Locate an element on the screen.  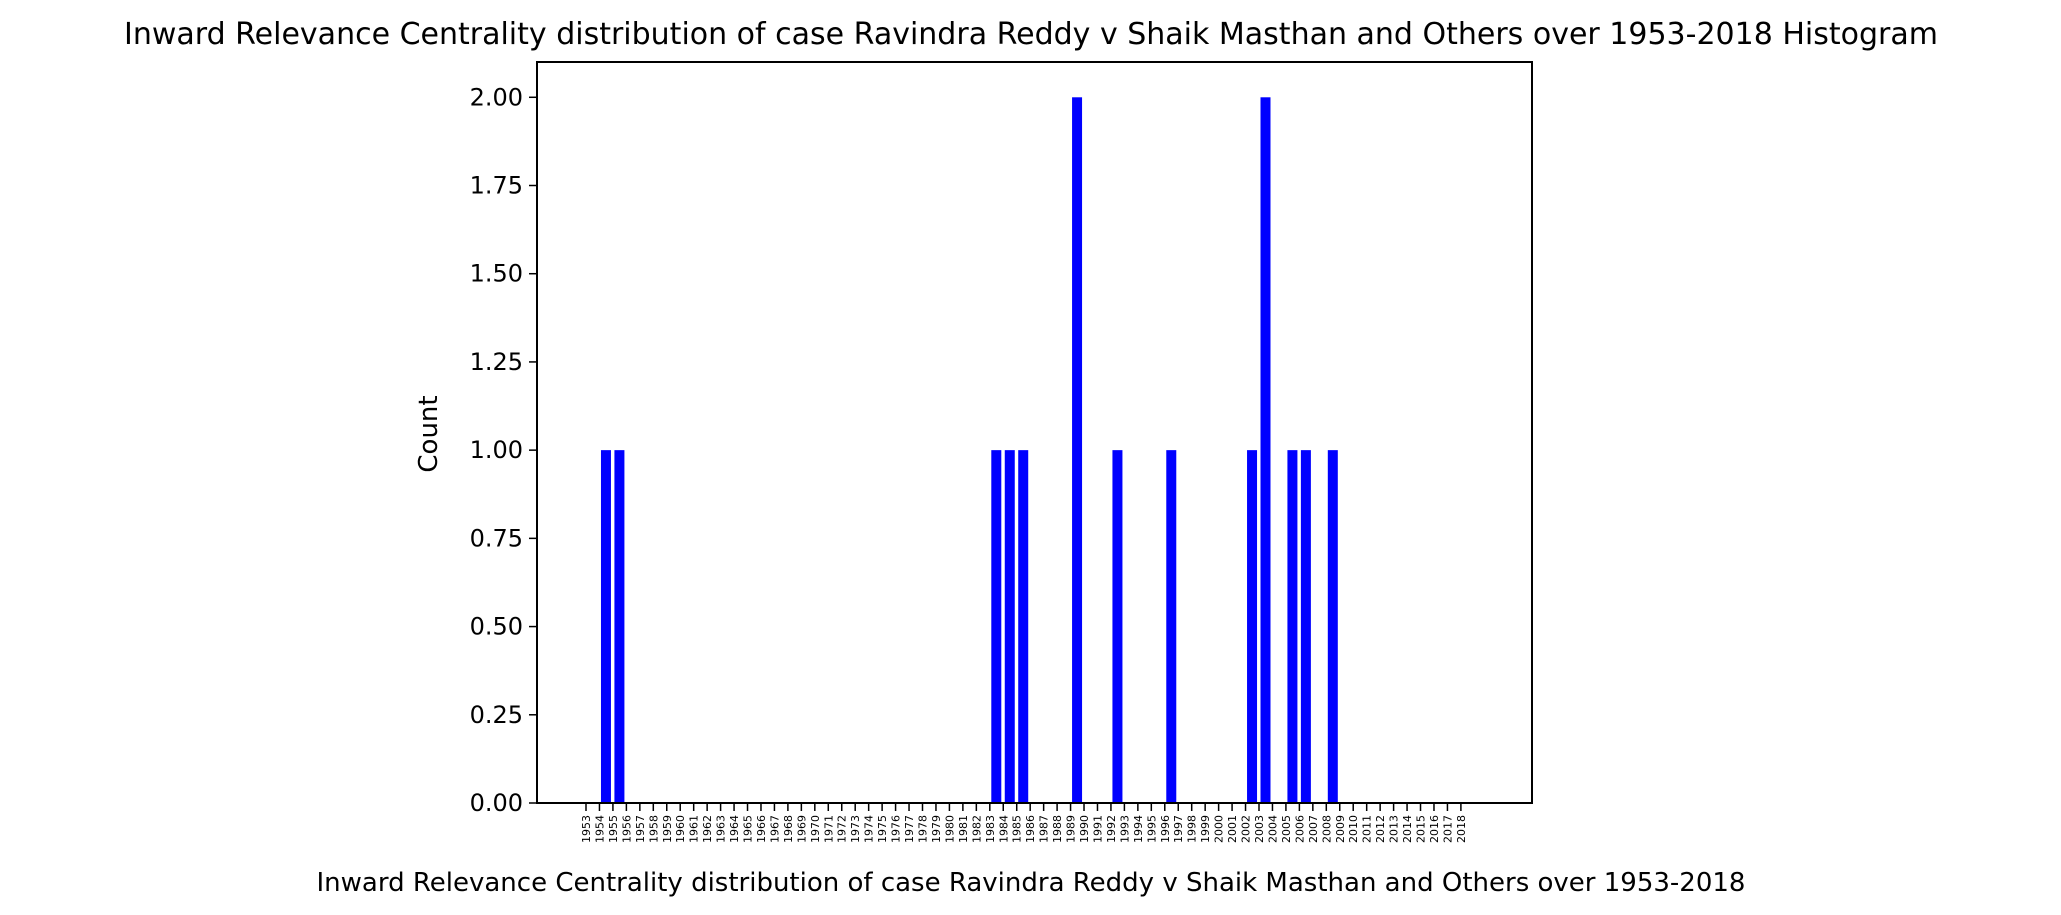
x-tick-label-2008: 2008 is located at coordinates (1326, 829).